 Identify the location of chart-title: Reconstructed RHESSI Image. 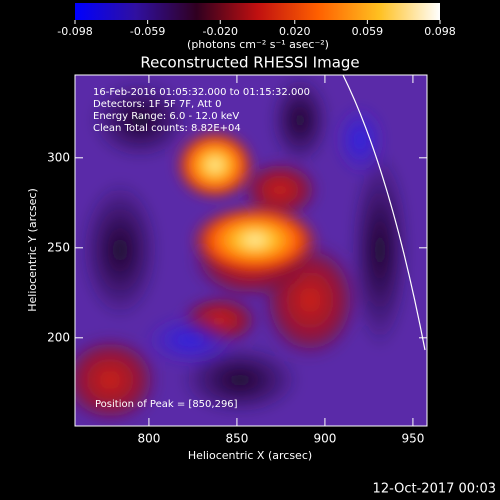
(249, 63).